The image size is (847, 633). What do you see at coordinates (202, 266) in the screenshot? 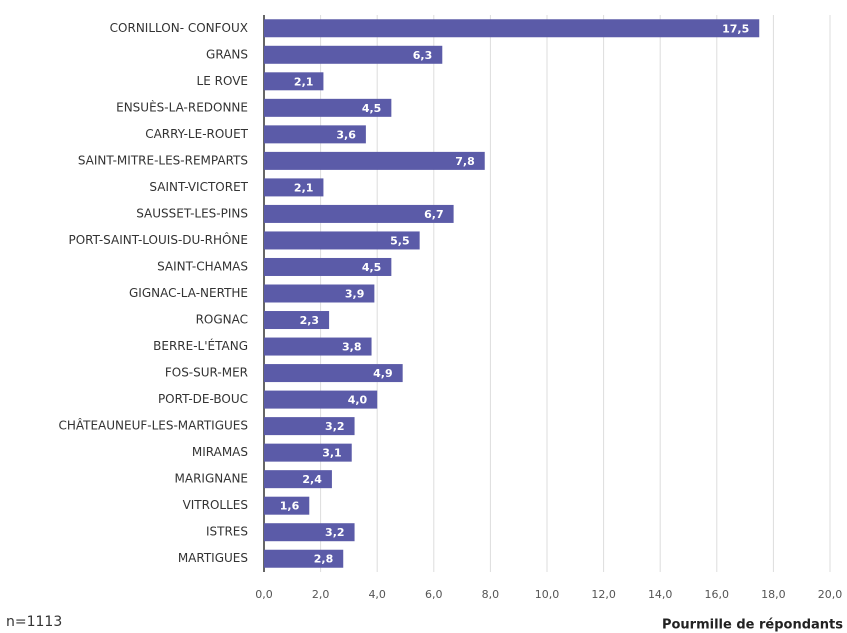
I see `y-tick-label: SAINT-CHAMAS` at bounding box center [202, 266].